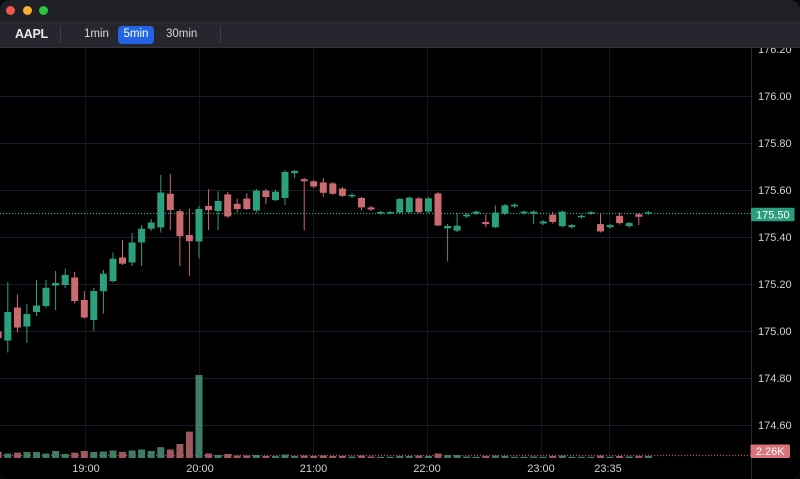 Image resolution: width=800 pixels, height=479 pixels. Describe the element at coordinates (775, 426) in the screenshot. I see `svg-text: 174.60` at that location.